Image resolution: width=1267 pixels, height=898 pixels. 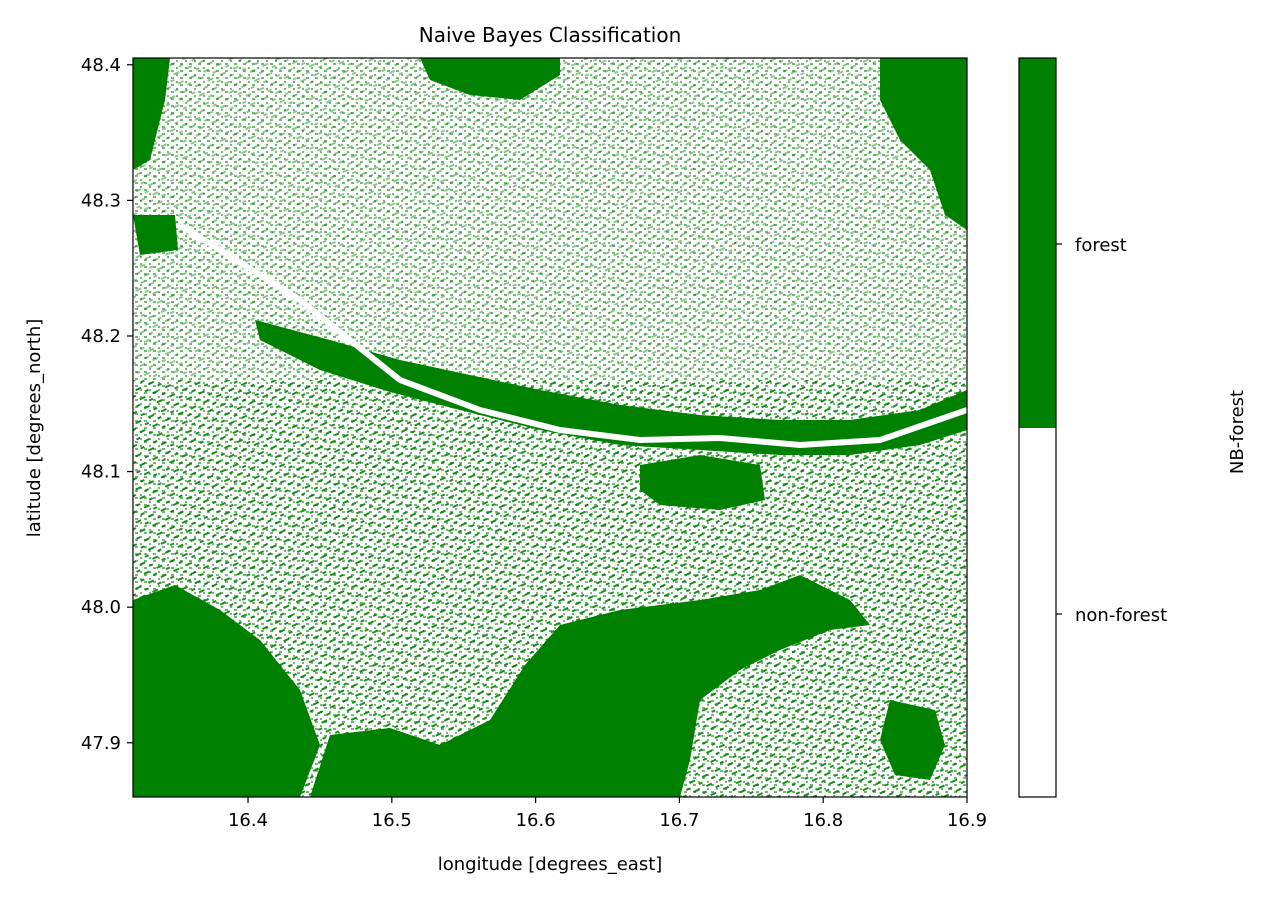 I want to click on colorbar-title: NB-forest, so click(x=1237, y=432).